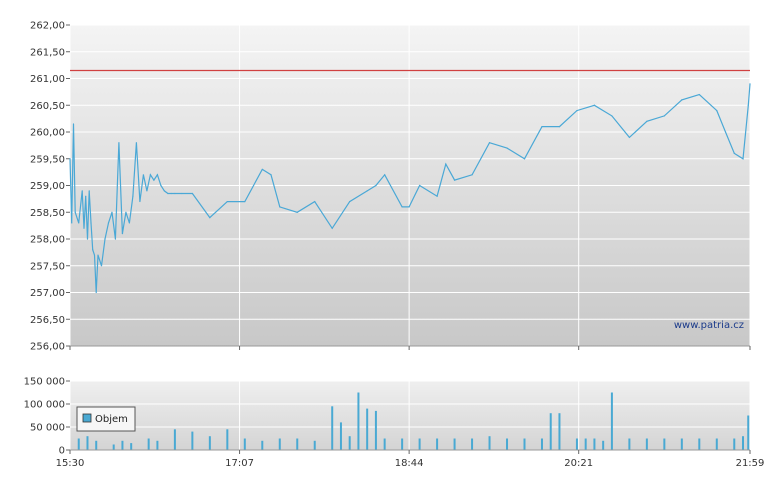  Describe the element at coordinates (410, 348) in the screenshot. I see `price-x-ticks` at that location.